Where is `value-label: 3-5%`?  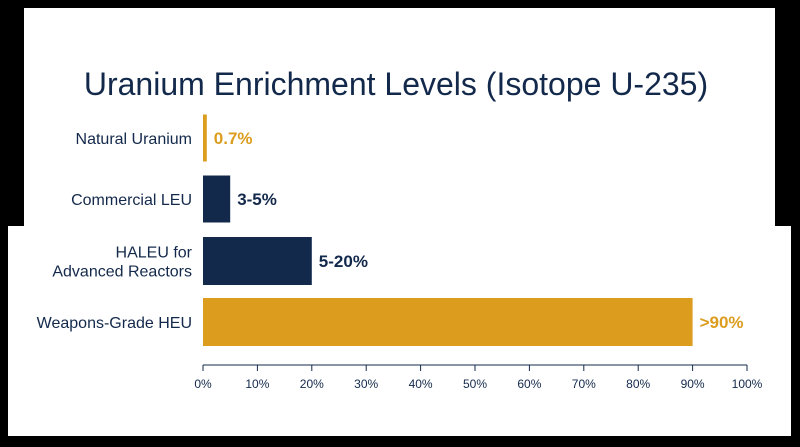 value-label: 3-5% is located at coordinates (257, 199).